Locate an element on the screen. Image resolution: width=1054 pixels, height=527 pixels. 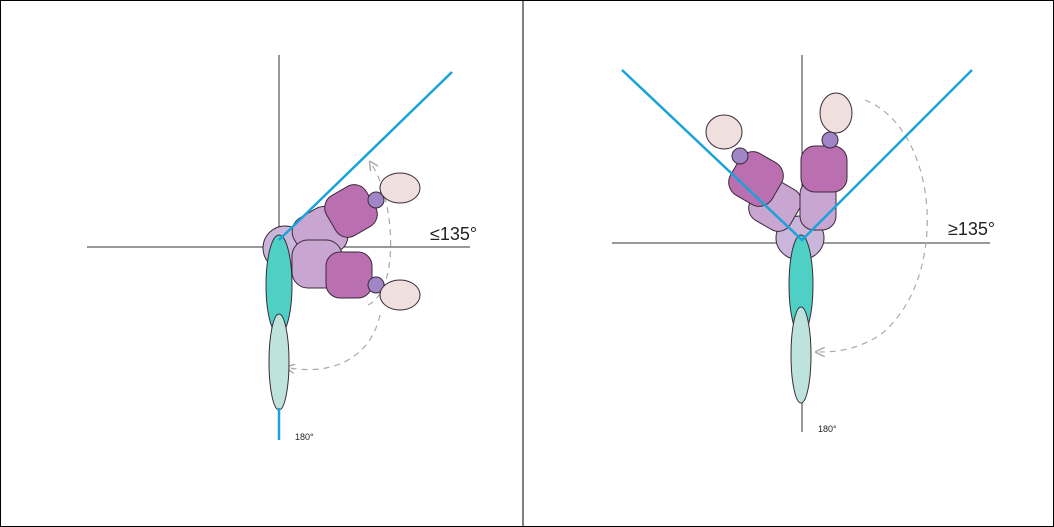
arc is located at coordinates (874, 225).